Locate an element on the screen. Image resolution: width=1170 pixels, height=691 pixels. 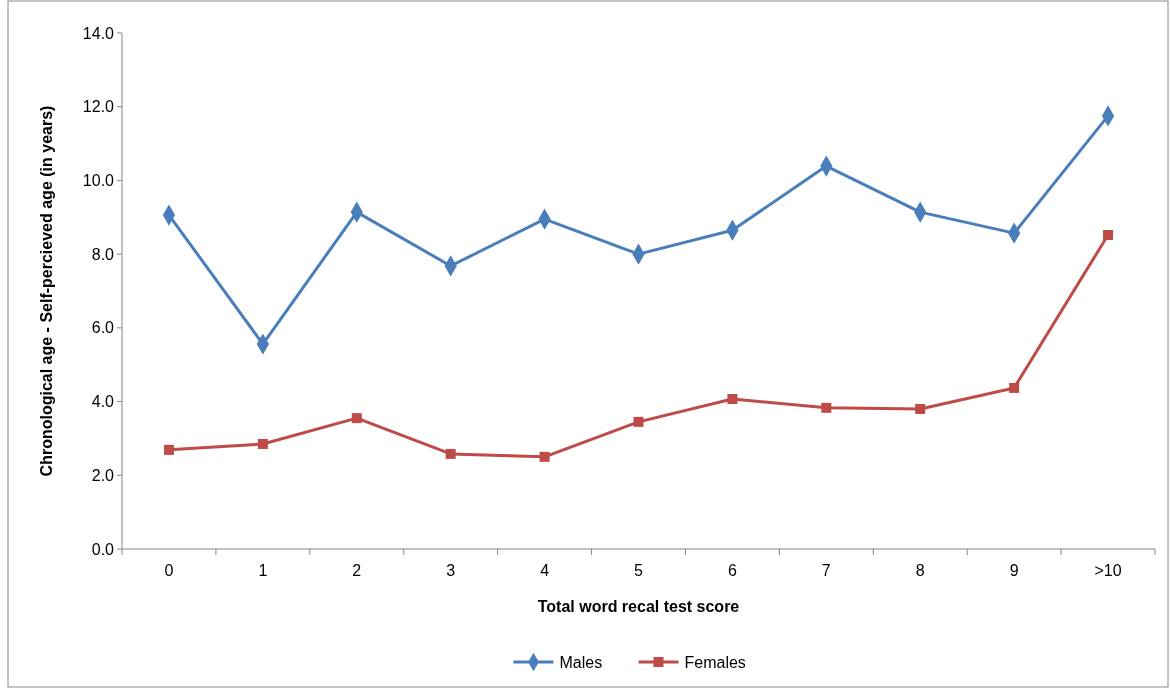
x-tick-label: 6 is located at coordinates (732, 570).